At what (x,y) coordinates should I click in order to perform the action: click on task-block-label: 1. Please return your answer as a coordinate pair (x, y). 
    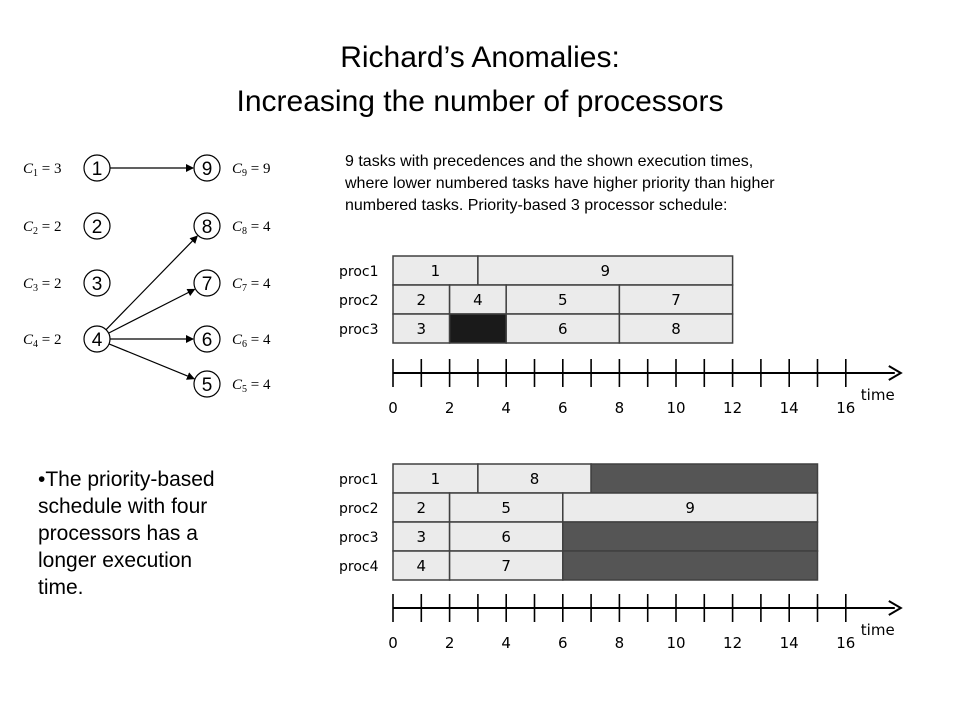
    Looking at the image, I should click on (436, 479).